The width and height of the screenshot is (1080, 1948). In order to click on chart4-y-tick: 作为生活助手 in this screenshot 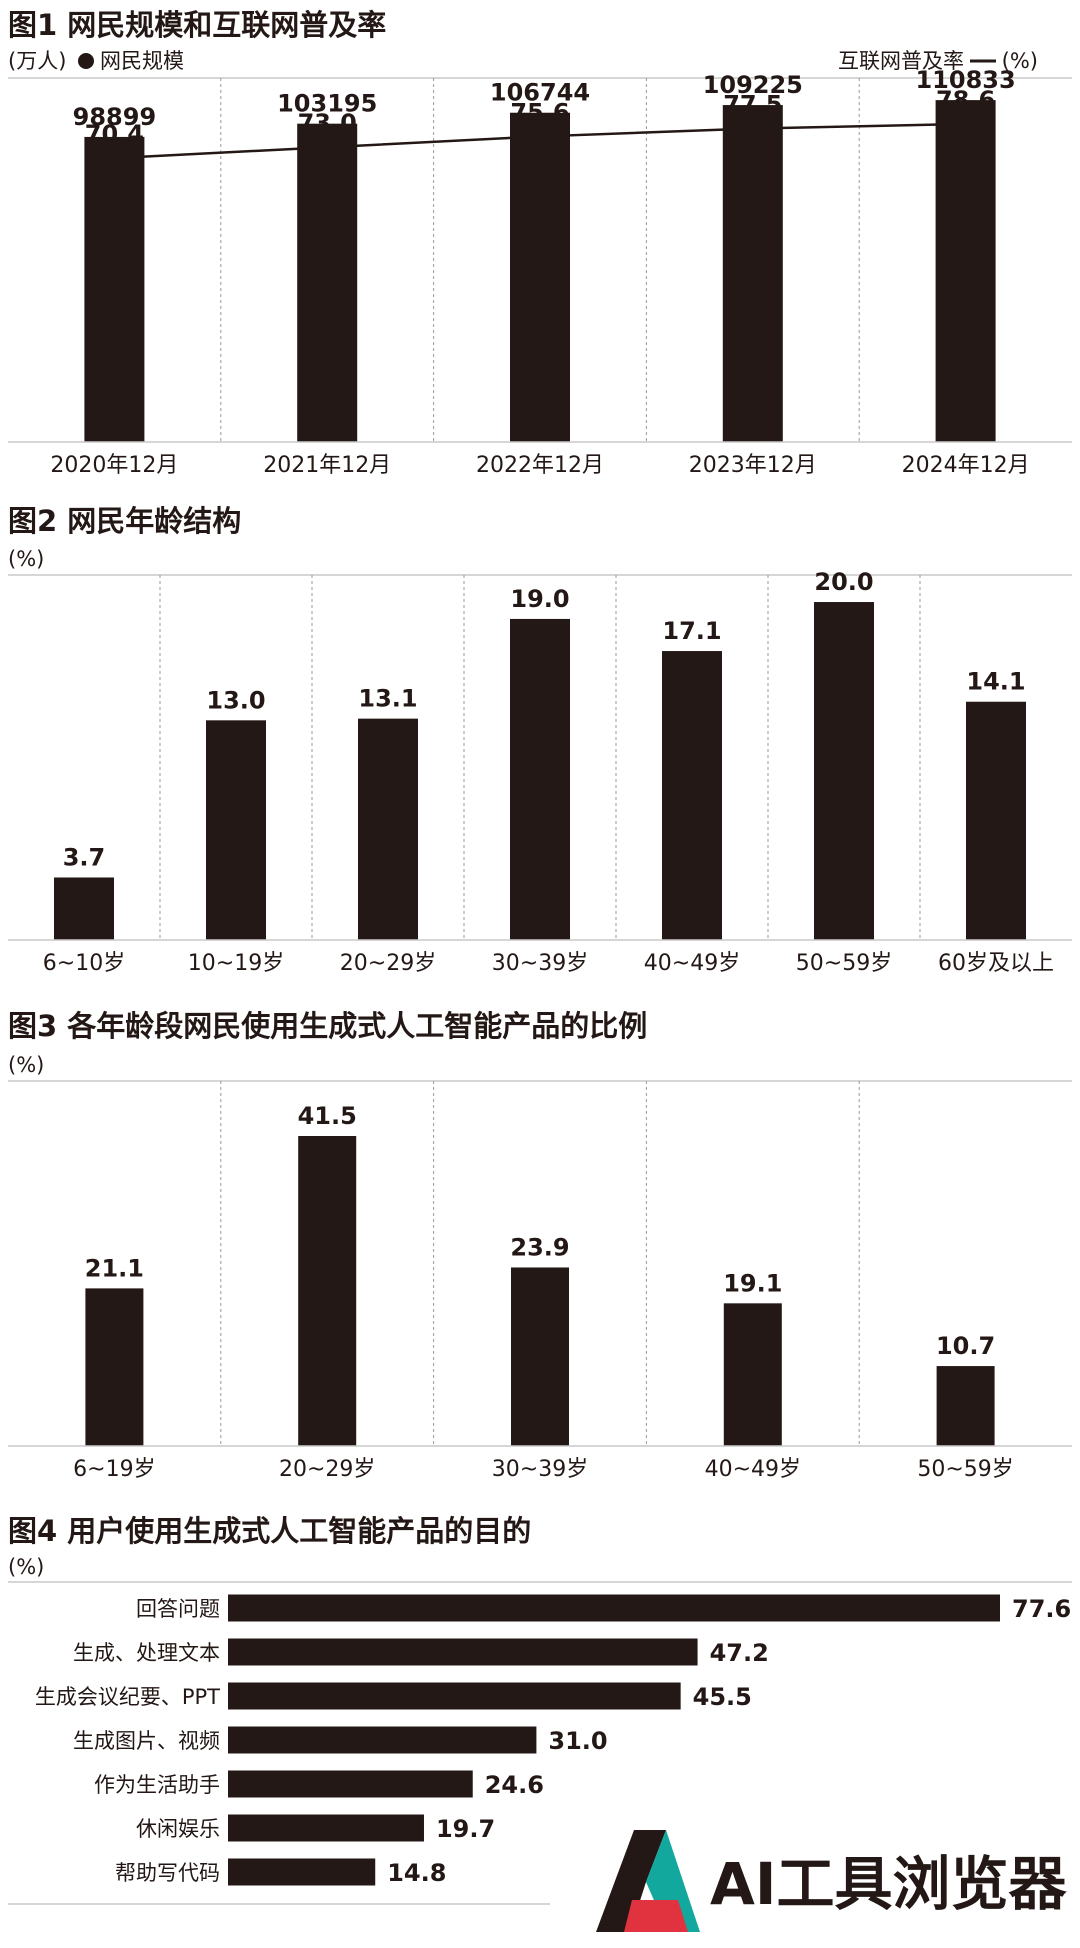, I will do `click(157, 1785)`.